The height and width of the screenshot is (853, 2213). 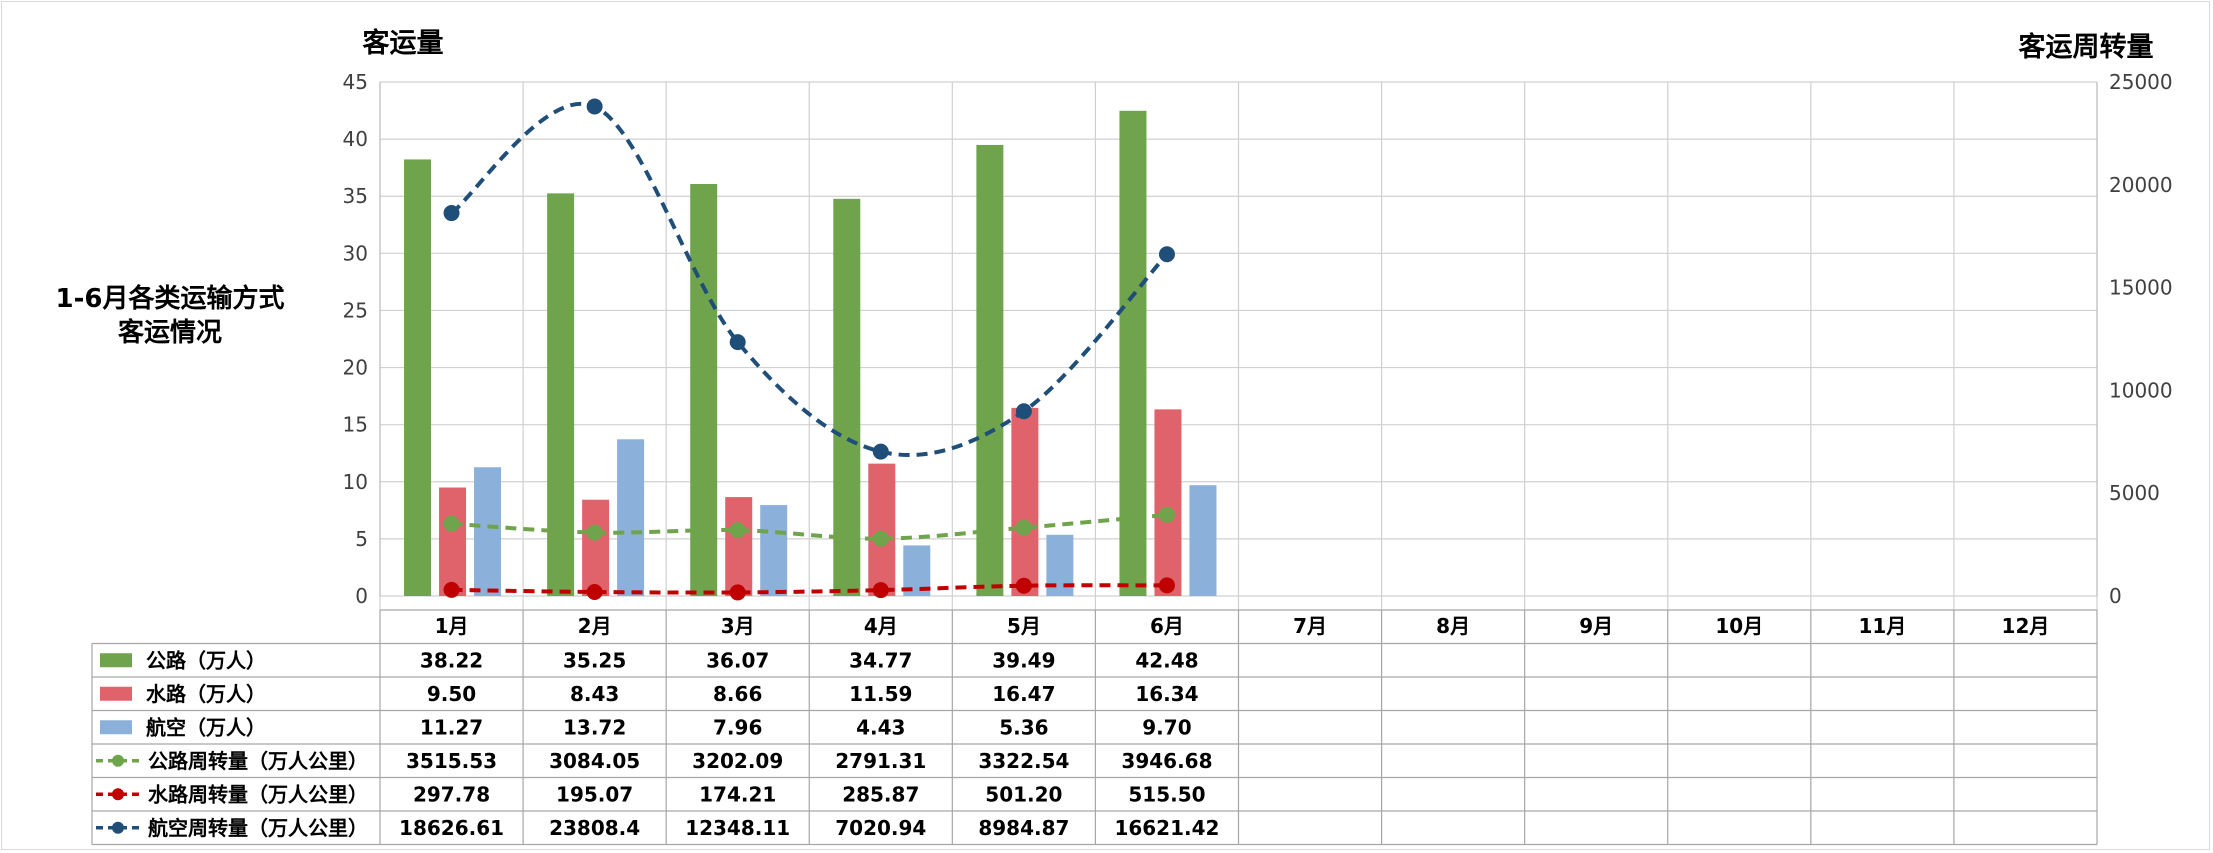 What do you see at coordinates (738, 626) in the screenshot?
I see `month-label: 3月` at bounding box center [738, 626].